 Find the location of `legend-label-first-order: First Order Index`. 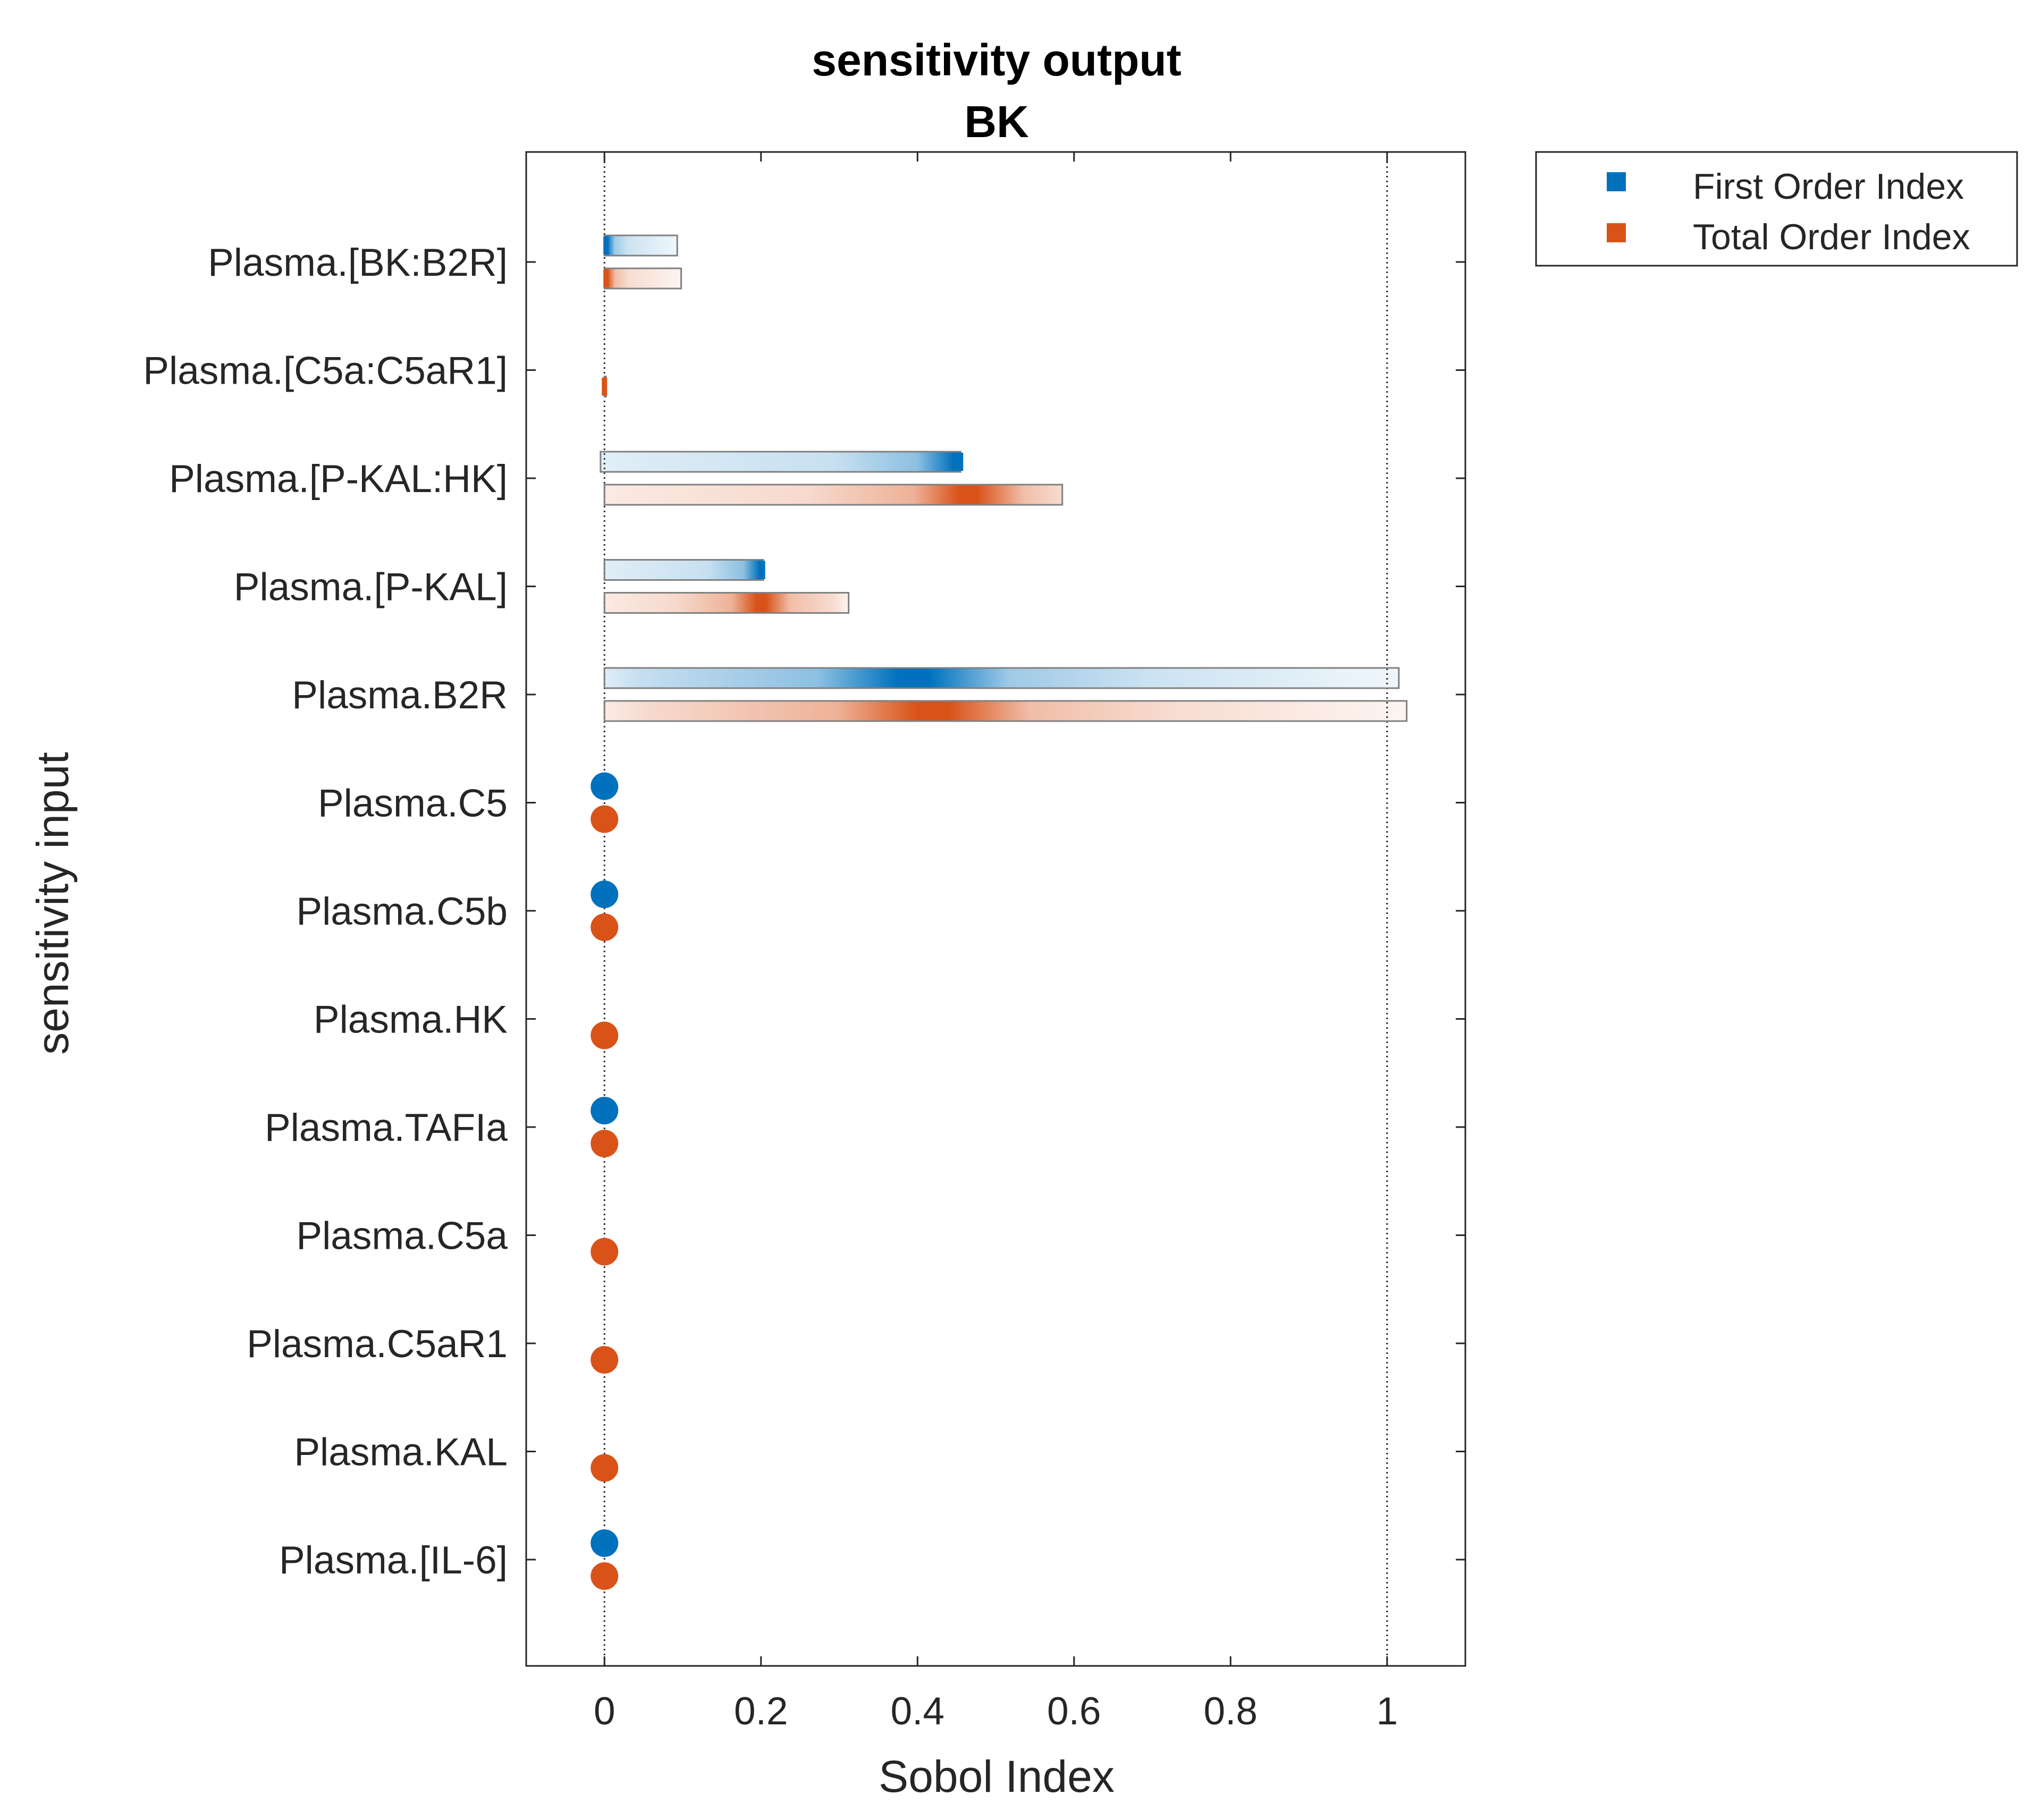

legend-label-first-order: First Order Index is located at coordinates (1828, 186).